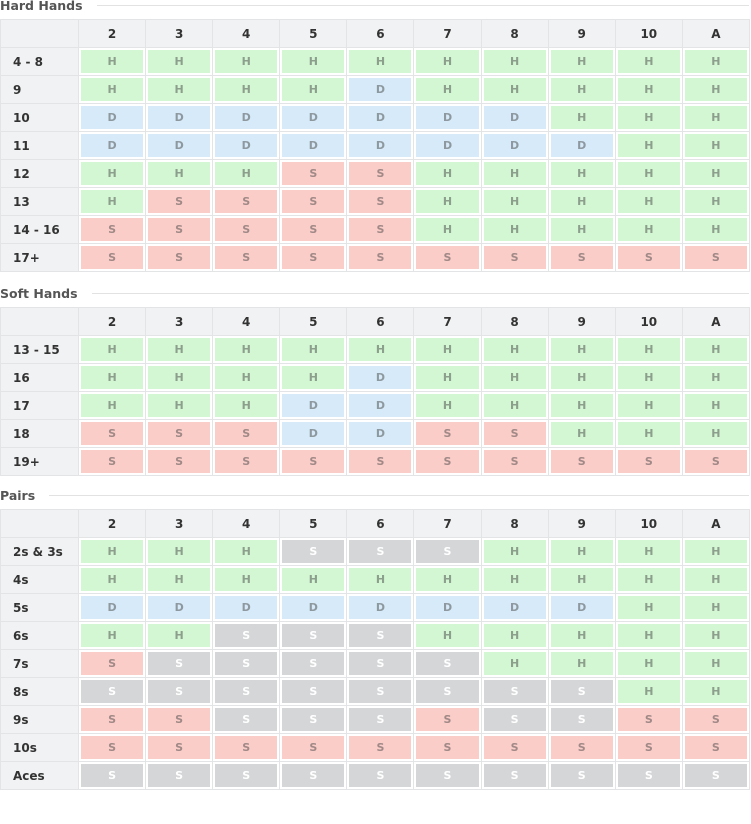 The width and height of the screenshot is (751, 824). What do you see at coordinates (375, 377) in the screenshot?
I see `row: 16 H H H H D H H H H H` at bounding box center [375, 377].